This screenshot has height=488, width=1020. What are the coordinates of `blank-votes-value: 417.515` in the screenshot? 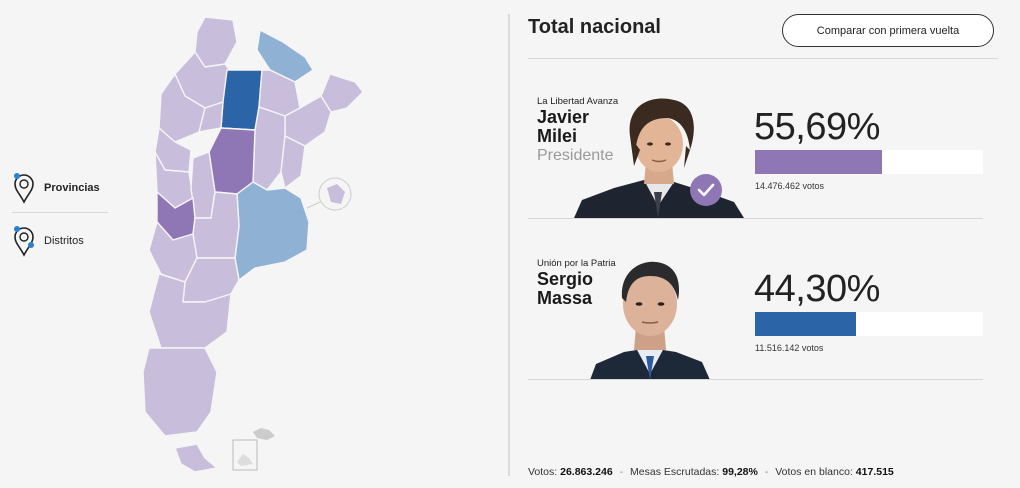 It's located at (874, 472).